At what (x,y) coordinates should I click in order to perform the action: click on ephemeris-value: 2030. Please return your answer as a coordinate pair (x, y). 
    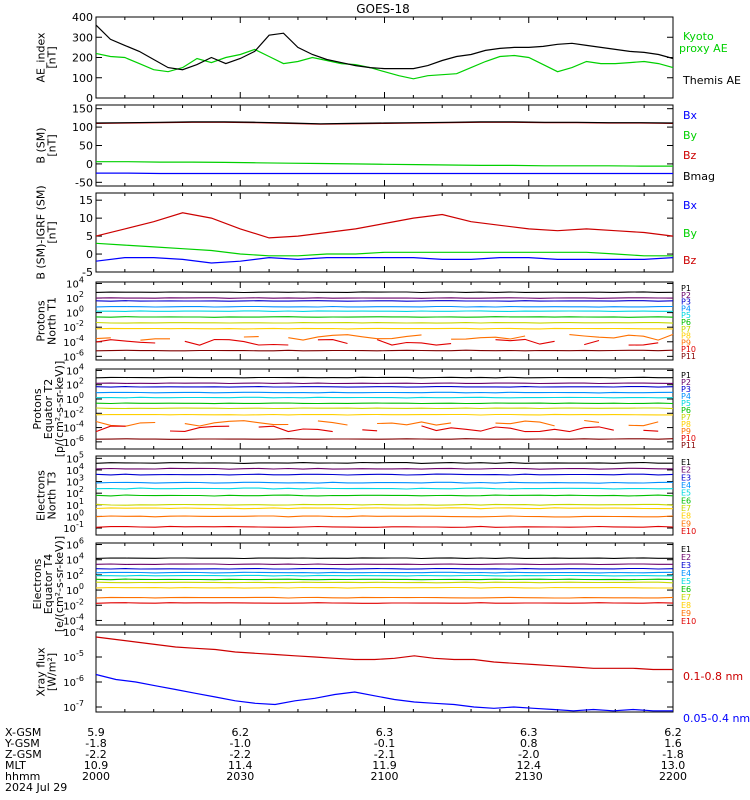
    Looking at the image, I should click on (240, 776).